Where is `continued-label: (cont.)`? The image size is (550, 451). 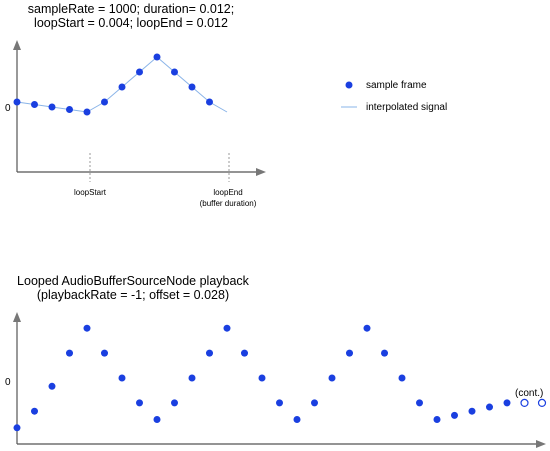
continued-label: (cont.) is located at coordinates (529, 393).